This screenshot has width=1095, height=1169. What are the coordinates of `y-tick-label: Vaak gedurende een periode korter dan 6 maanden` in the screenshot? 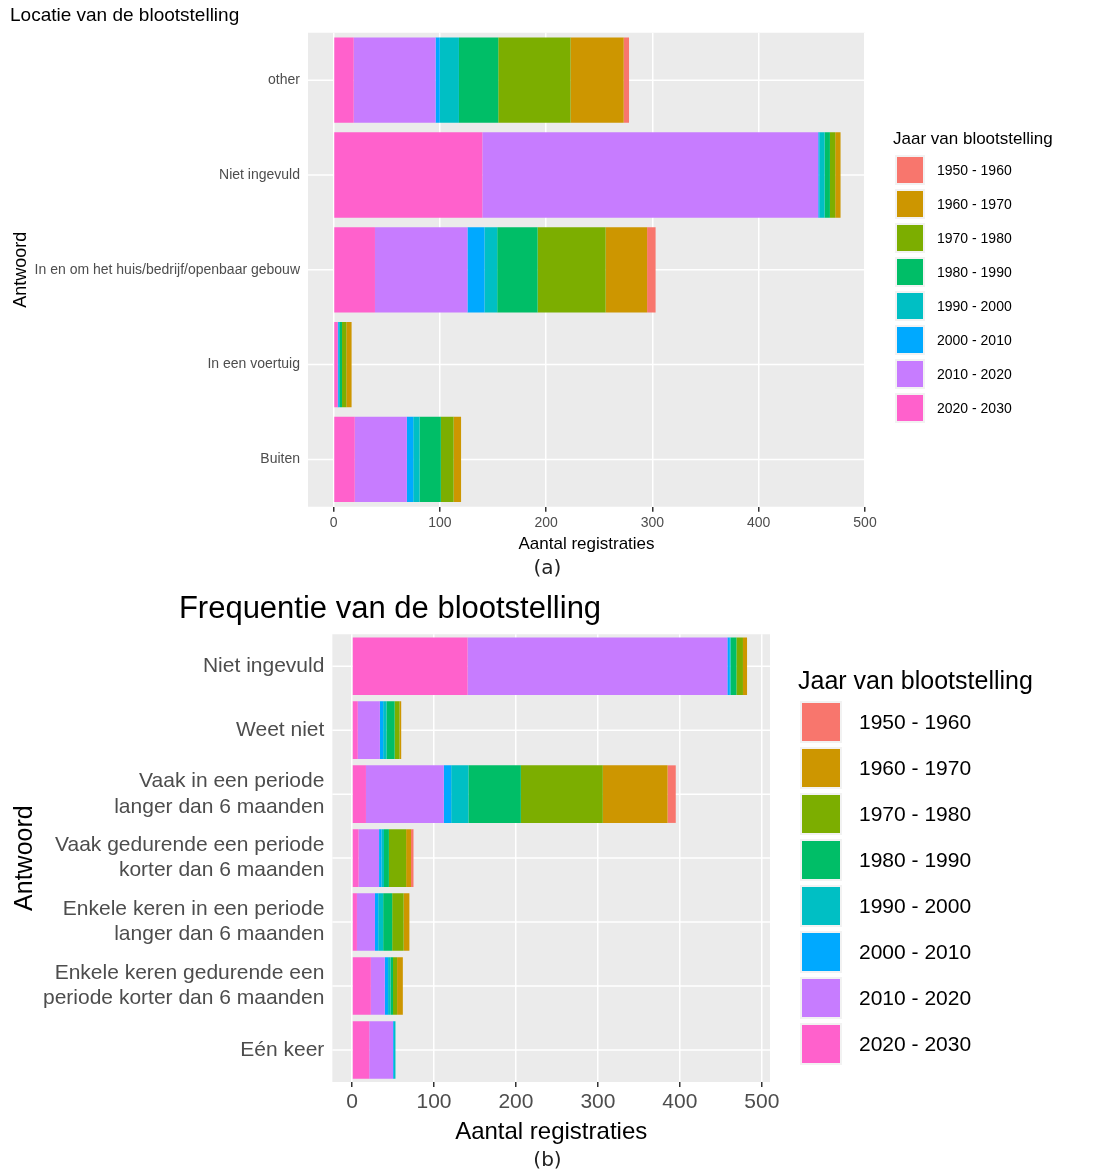 It's located at (190, 856).